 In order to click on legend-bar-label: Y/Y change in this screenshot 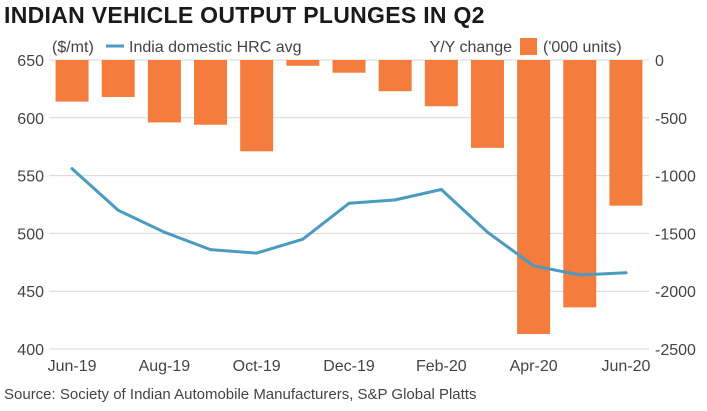, I will do `click(471, 47)`.